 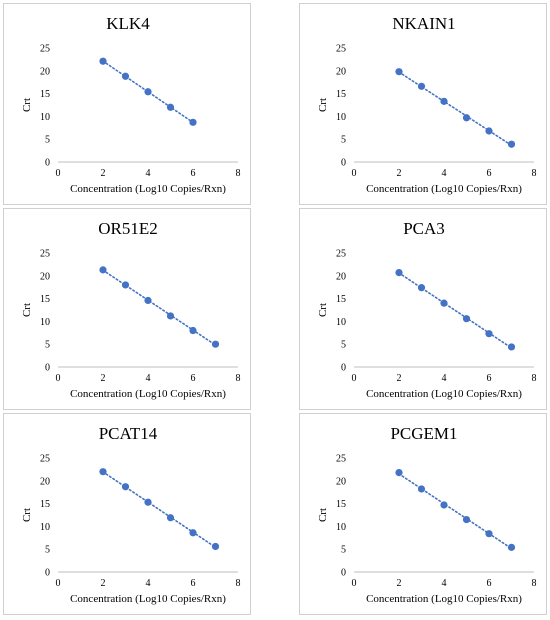 What do you see at coordinates (424, 228) in the screenshot?
I see `chart-title: PCA3` at bounding box center [424, 228].